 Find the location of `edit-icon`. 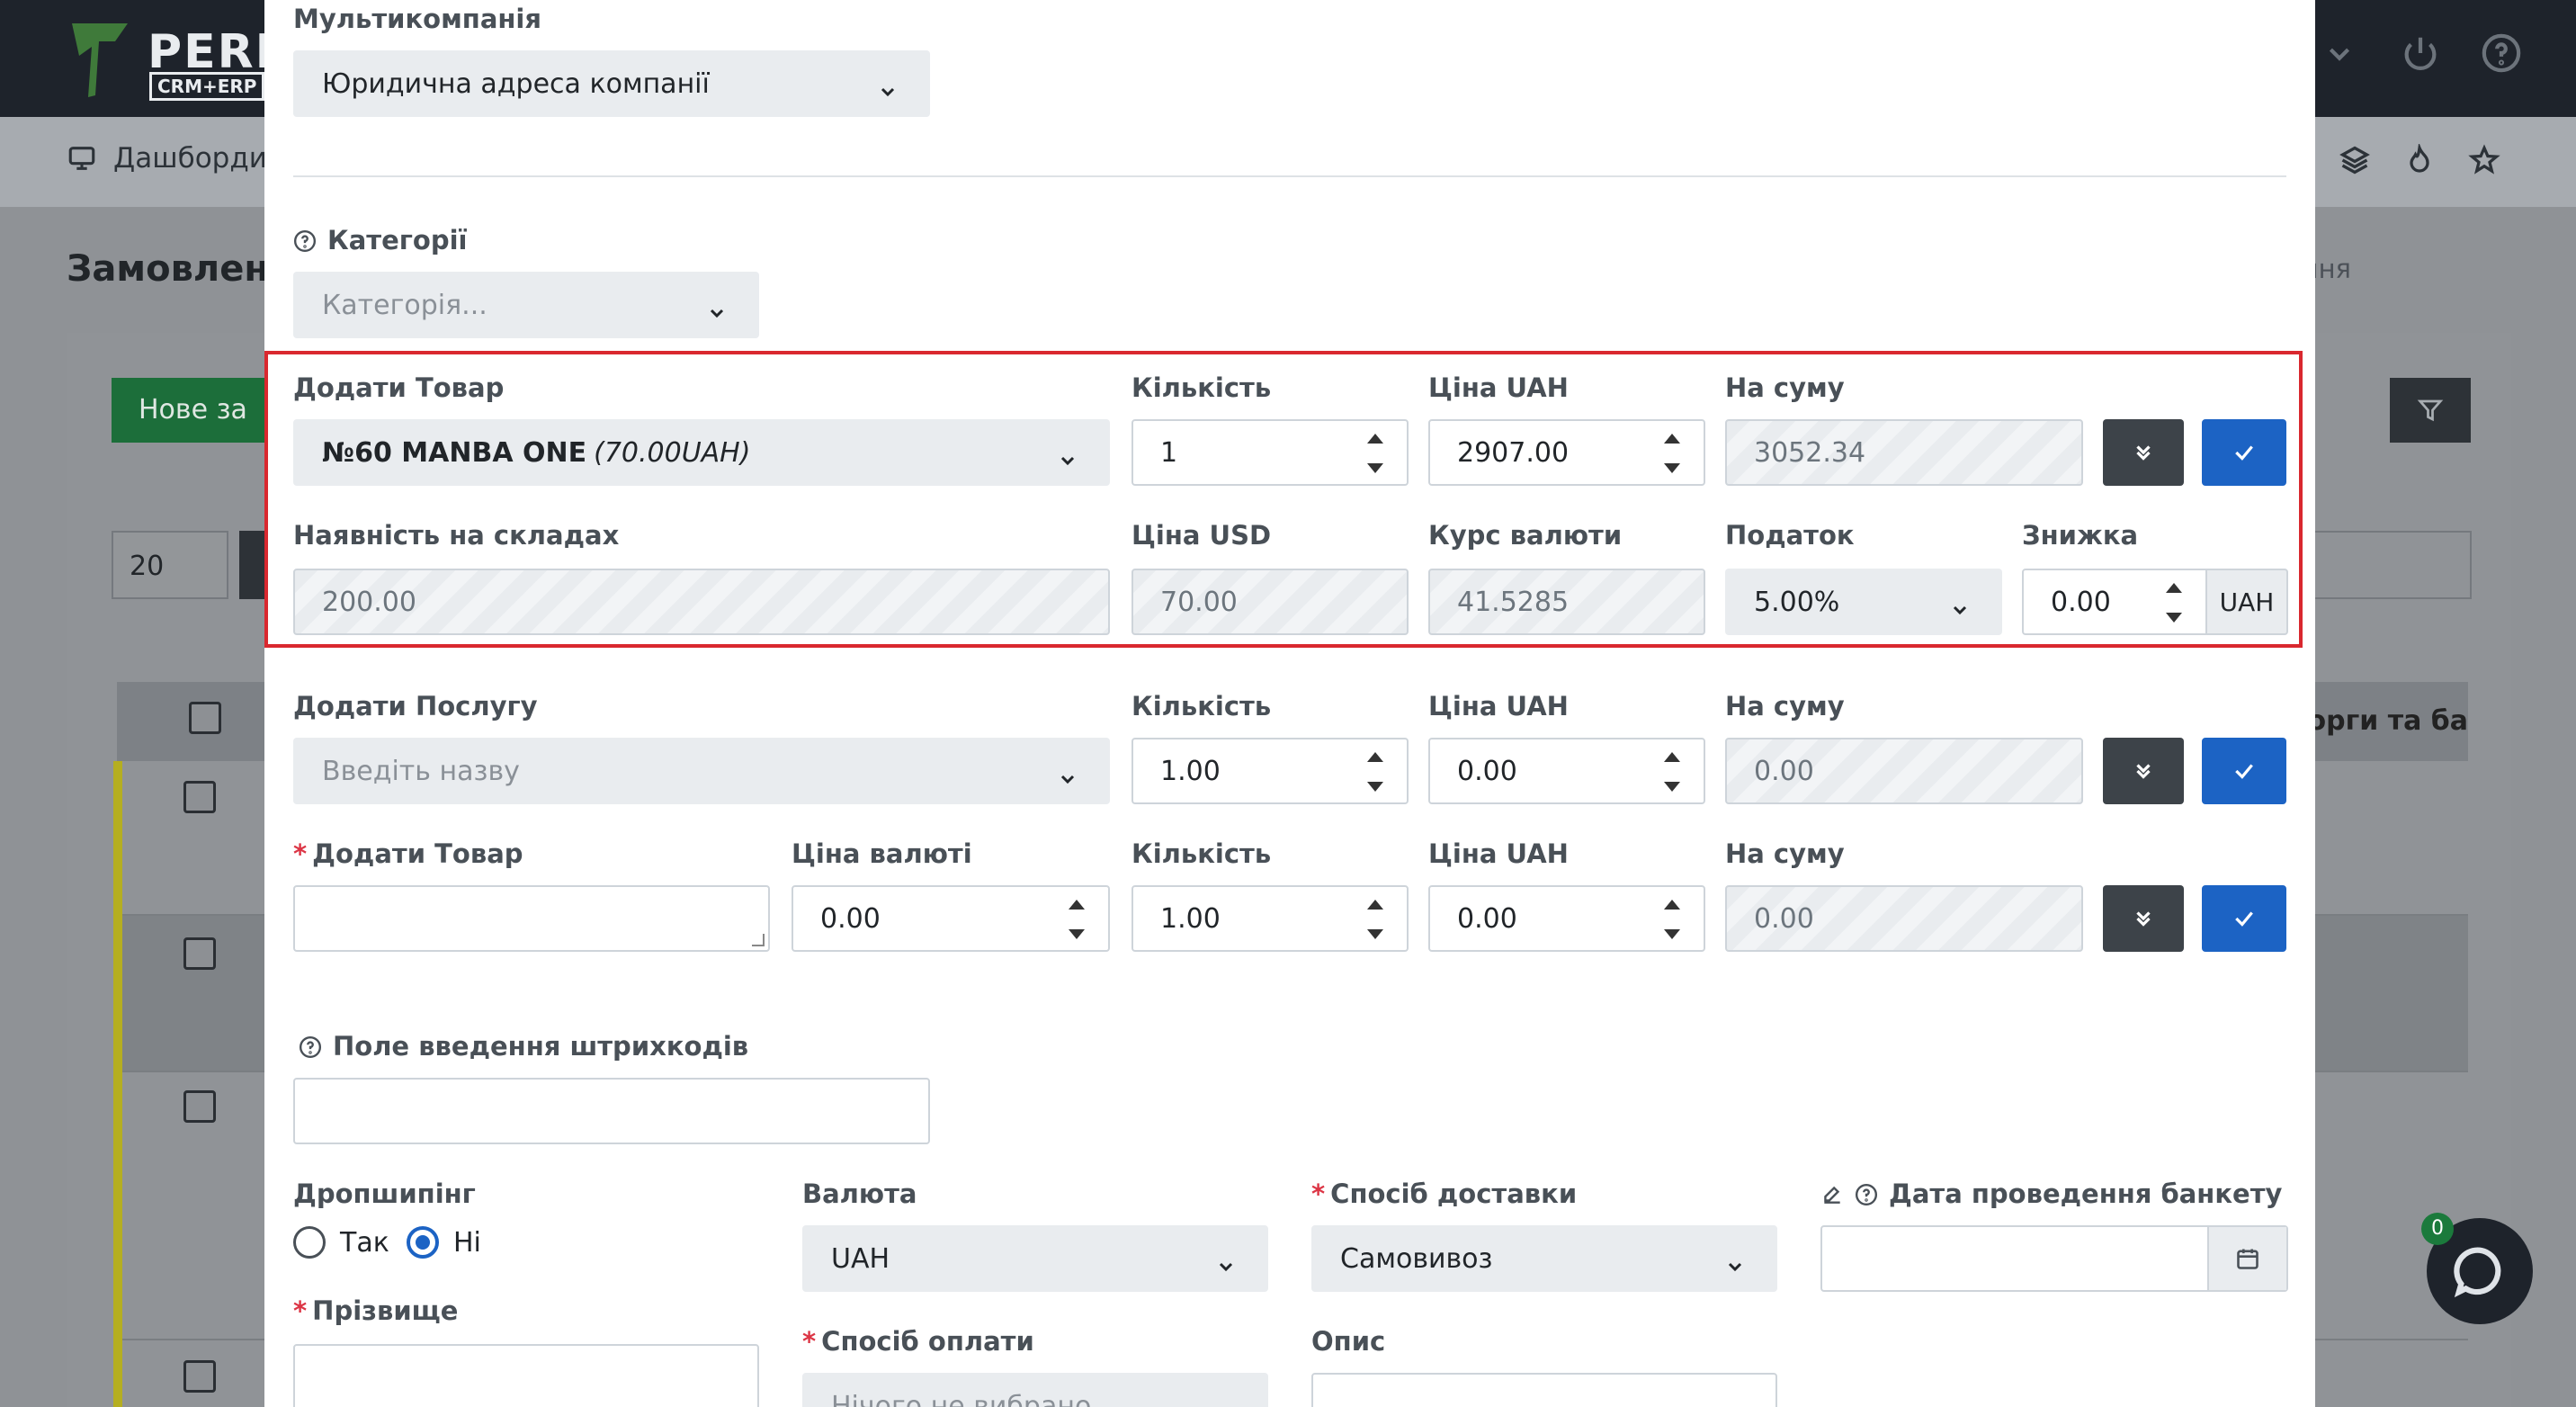

edit-icon is located at coordinates (1832, 1195).